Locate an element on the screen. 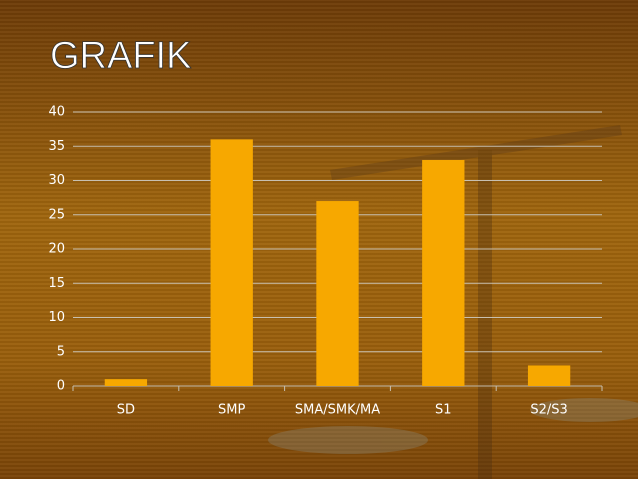 The image size is (638, 479). chart-title: GRAFIK is located at coordinates (120, 56).